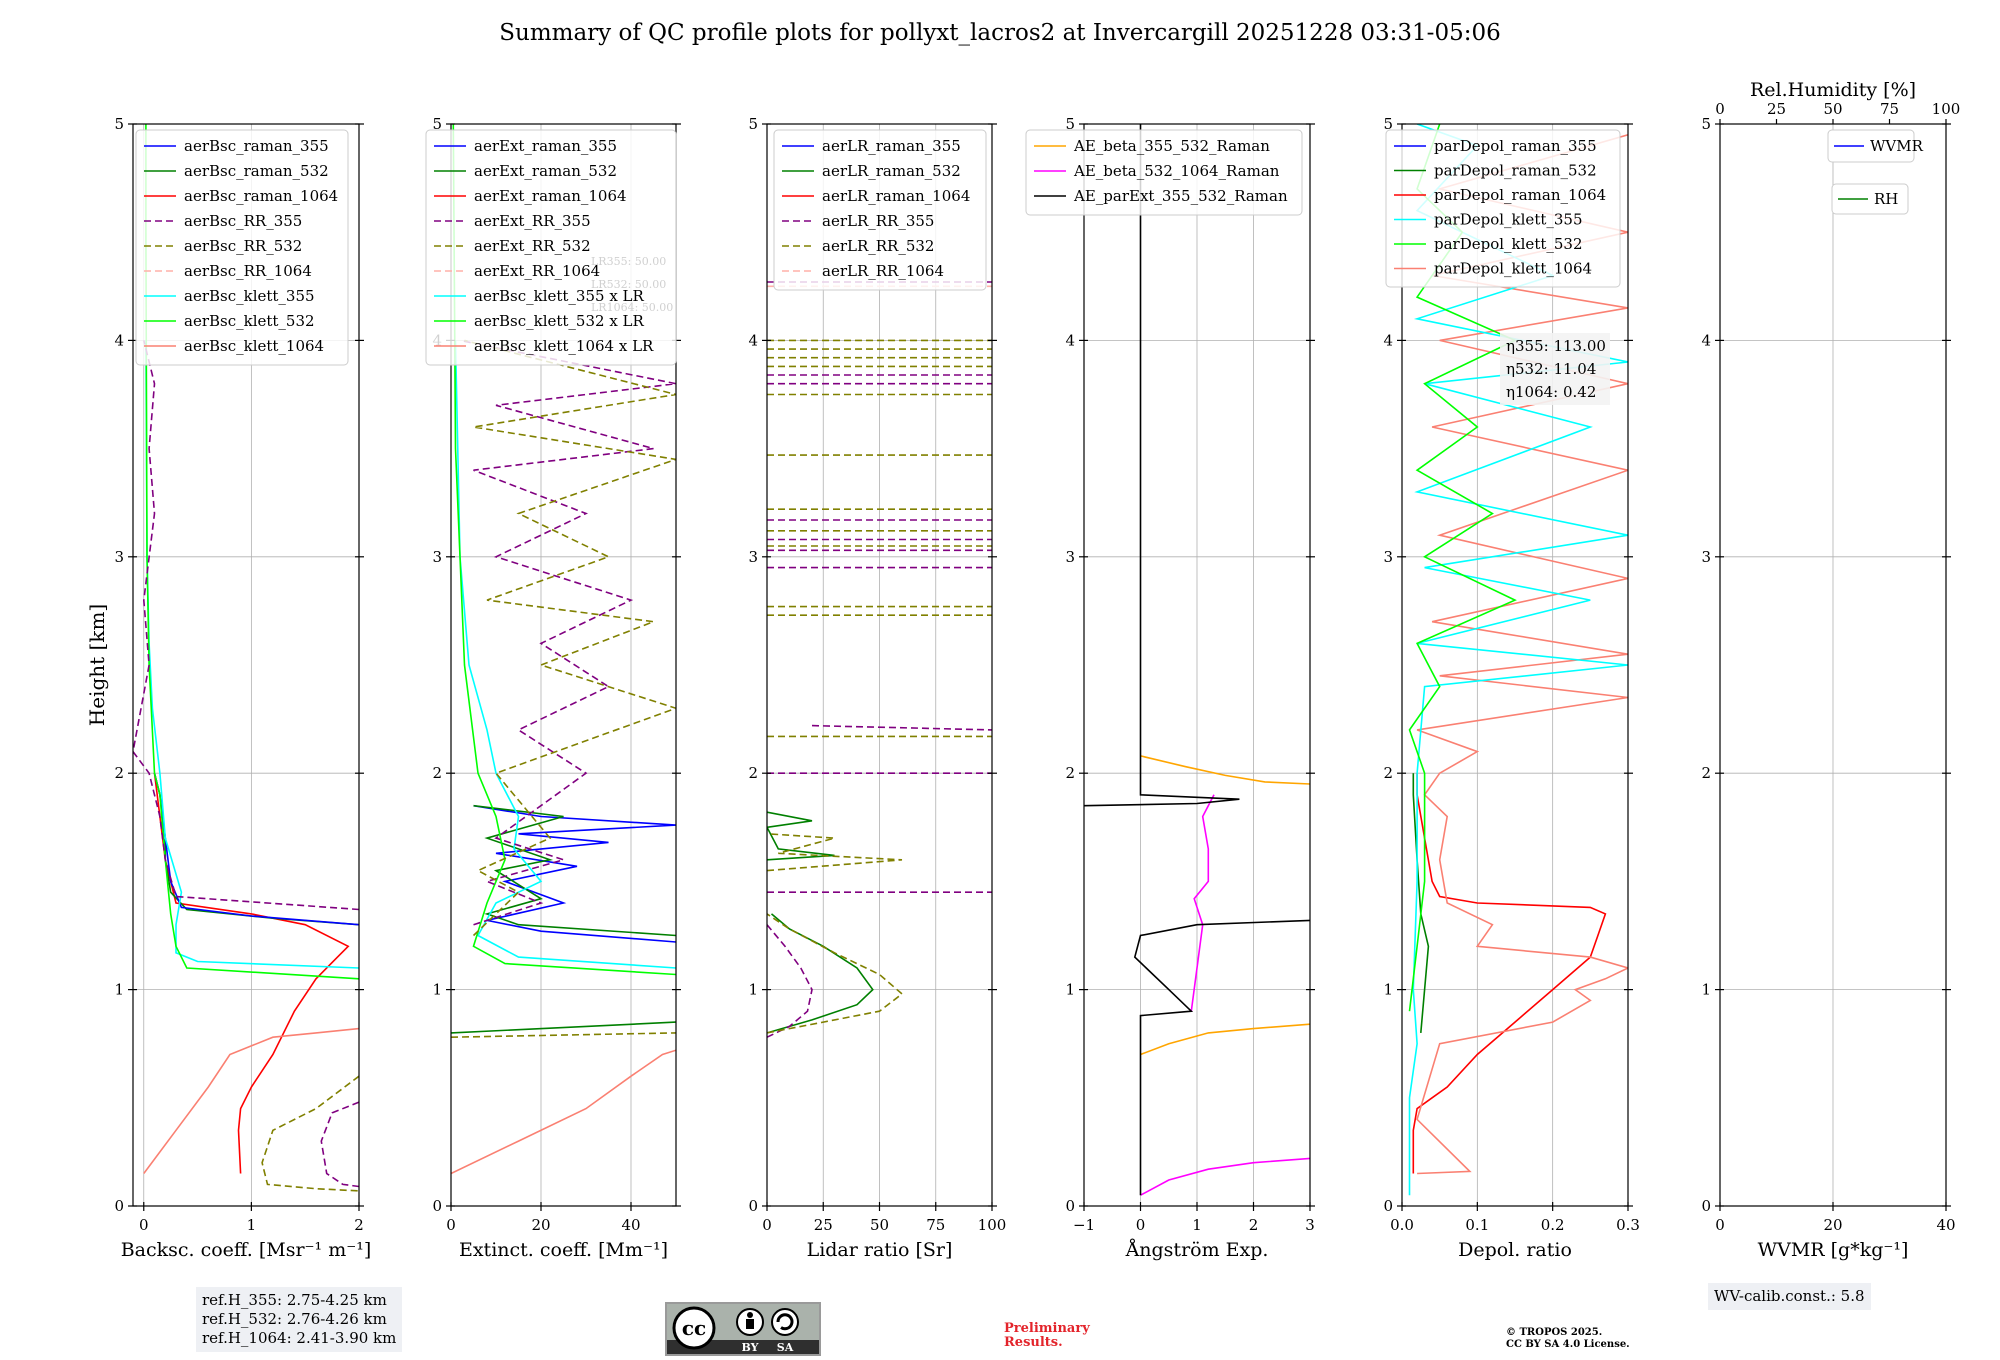 The image size is (2000, 1360). Describe the element at coordinates (537, 271) in the screenshot. I see `legend-entry: aerExt_RR_1064` at that location.